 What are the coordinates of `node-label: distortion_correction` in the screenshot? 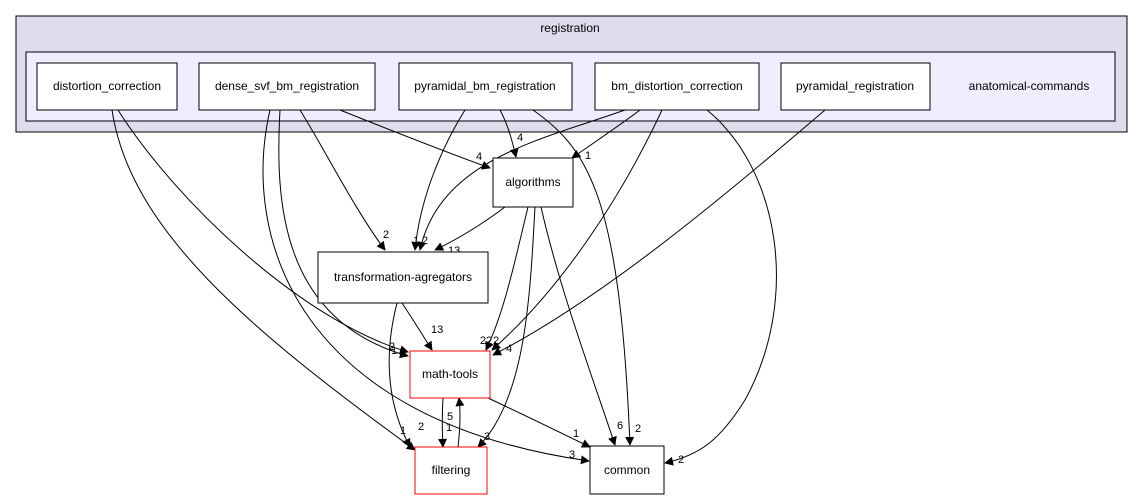 It's located at (107, 86).